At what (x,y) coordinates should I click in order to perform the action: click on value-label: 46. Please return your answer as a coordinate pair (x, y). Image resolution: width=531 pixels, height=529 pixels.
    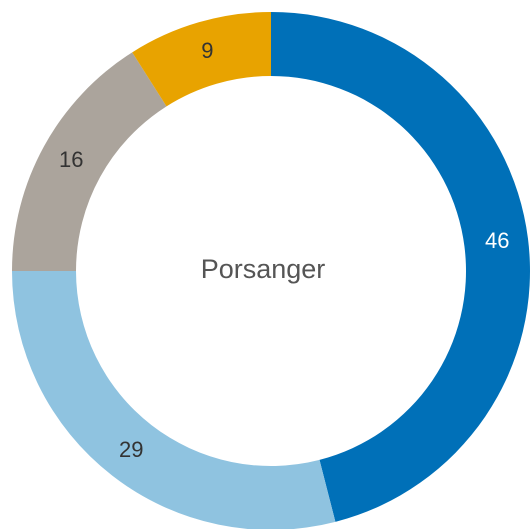
    Looking at the image, I should click on (497, 240).